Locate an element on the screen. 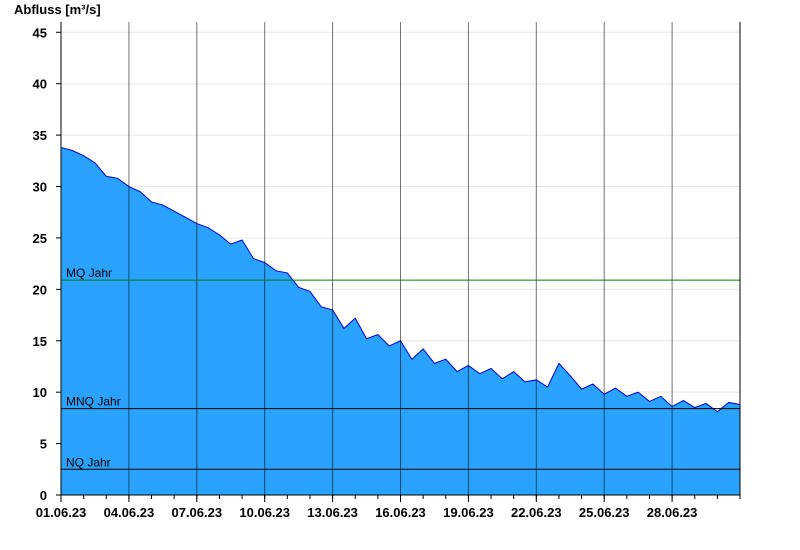  x-tick-label: 19.06.23 is located at coordinates (468, 512).